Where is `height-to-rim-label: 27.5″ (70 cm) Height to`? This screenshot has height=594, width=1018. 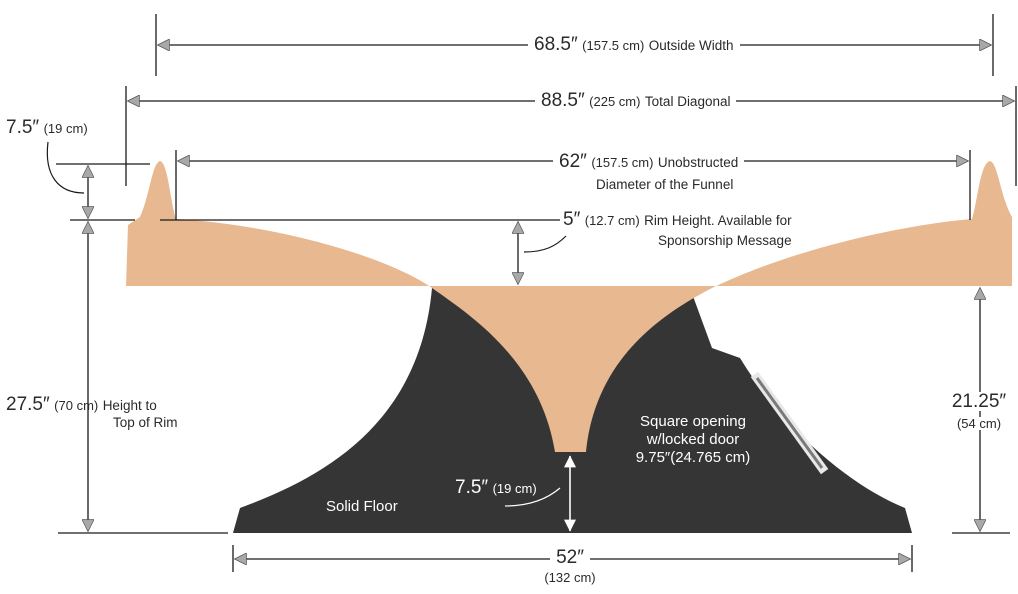 height-to-rim-label: 27.5″ (70 cm) Height to is located at coordinates (81, 404).